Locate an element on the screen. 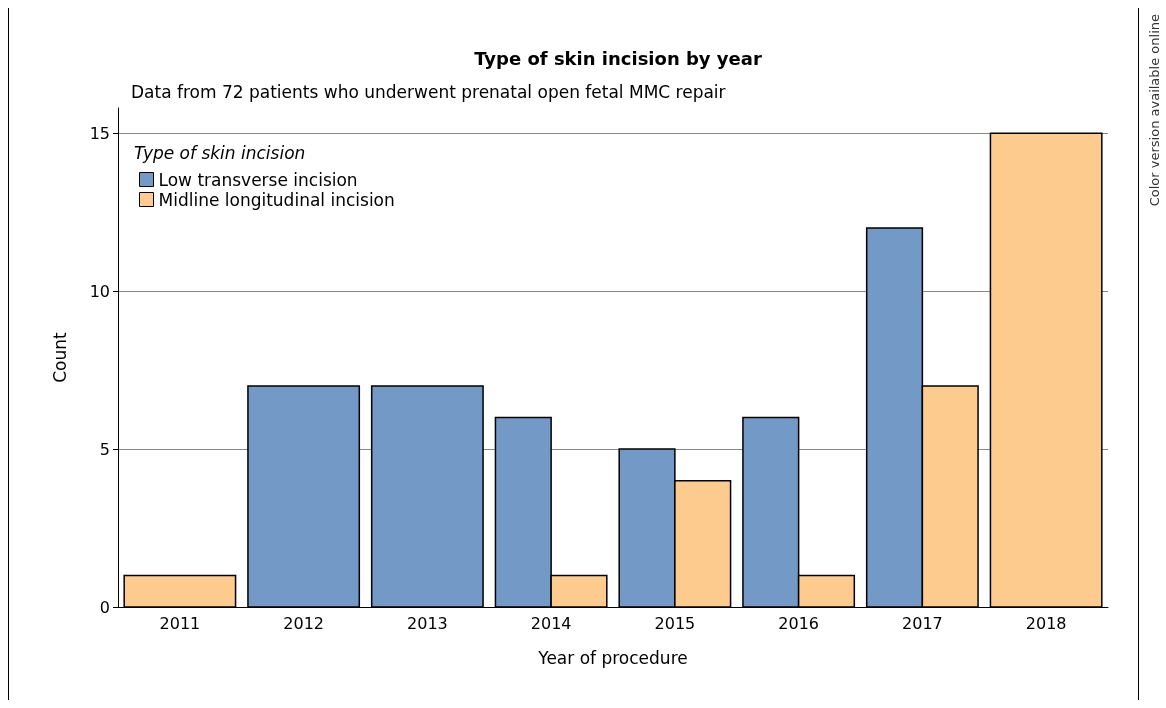 This screenshot has width=1166, height=708. x-tick-label: 2011 is located at coordinates (180, 623).